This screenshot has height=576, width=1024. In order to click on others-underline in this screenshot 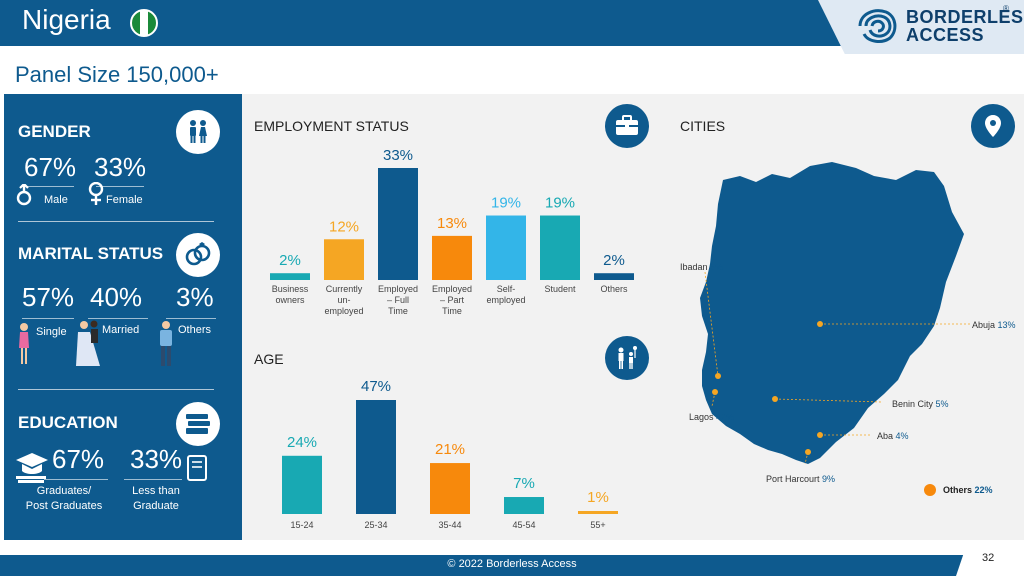, I will do `click(191, 318)`.